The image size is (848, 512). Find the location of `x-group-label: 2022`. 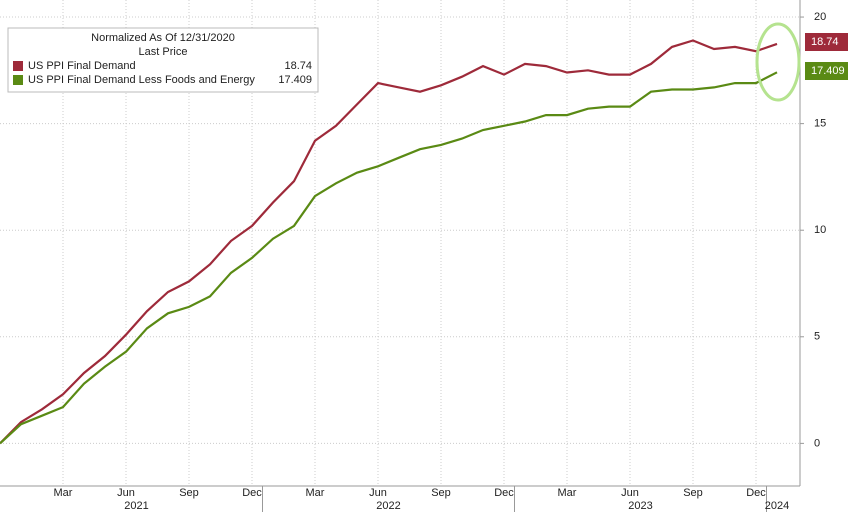

x-group-label: 2022 is located at coordinates (388, 506).